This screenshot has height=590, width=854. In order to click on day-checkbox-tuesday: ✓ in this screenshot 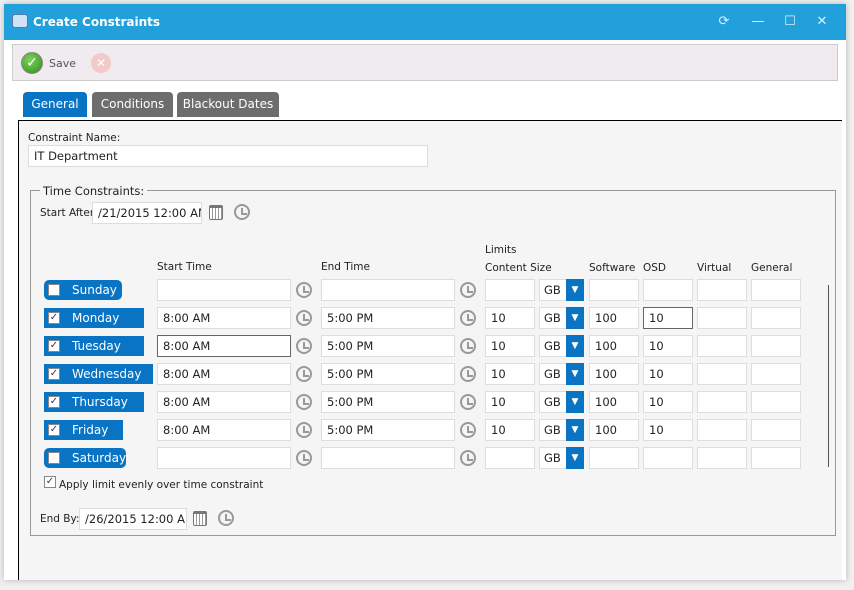, I will do `click(54, 346)`.